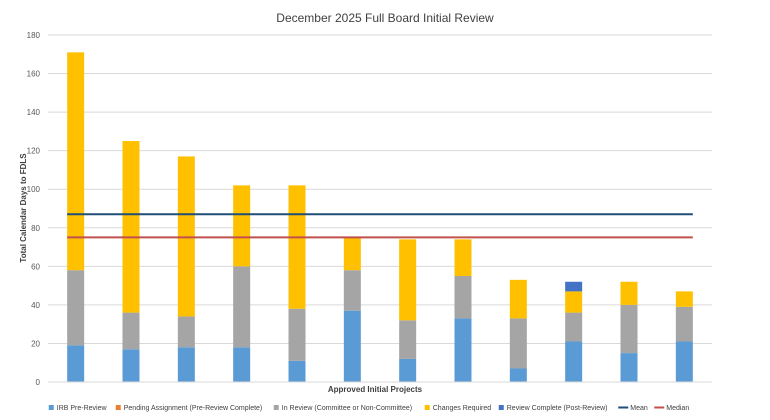 Image resolution: width=770 pixels, height=420 pixels. Describe the element at coordinates (639, 408) in the screenshot. I see `legend-label-6: Mean` at that location.